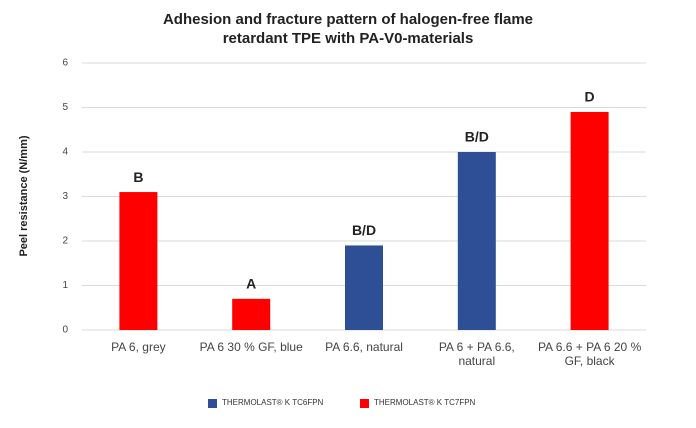  Describe the element at coordinates (251, 347) in the screenshot. I see `x-tick-label: PA 6 30 % GF, blue` at that location.